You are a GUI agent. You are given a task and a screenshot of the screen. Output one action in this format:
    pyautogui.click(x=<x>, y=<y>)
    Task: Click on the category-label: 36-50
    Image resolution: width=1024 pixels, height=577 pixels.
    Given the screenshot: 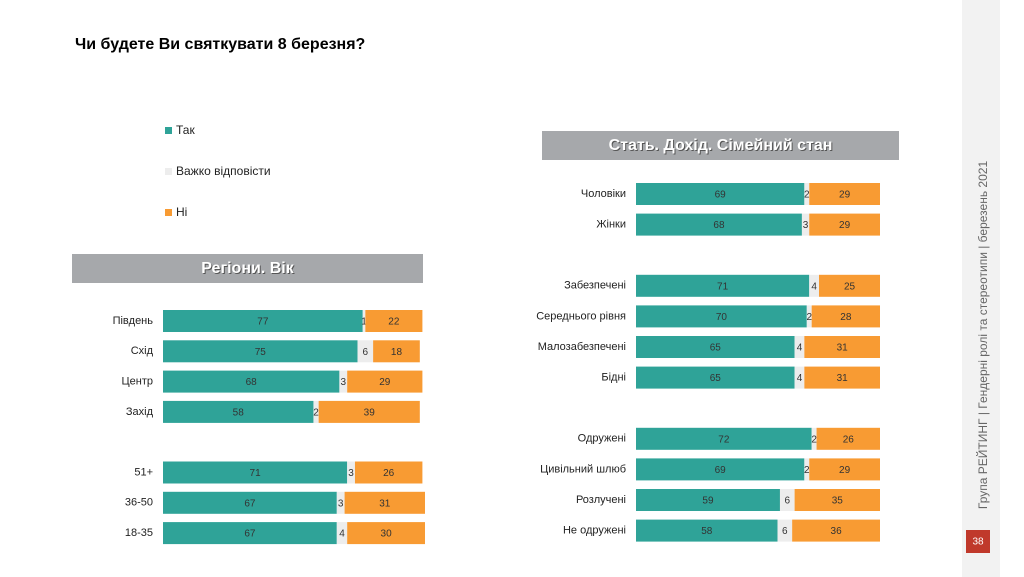 What is the action you would take?
    pyautogui.click(x=139, y=503)
    